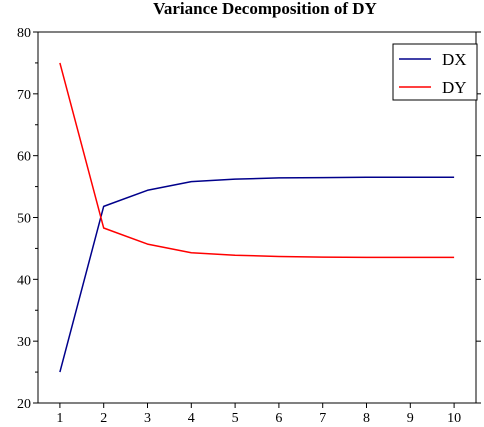 This screenshot has height=427, width=484. I want to click on legend-box, so click(435, 72).